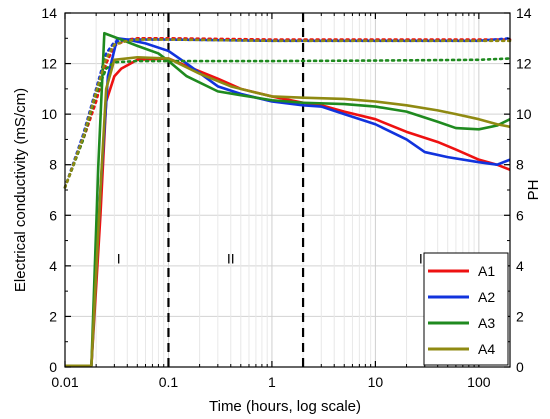  What do you see at coordinates (376, 382) in the screenshot?
I see `x-tick-label: 10` at bounding box center [376, 382].